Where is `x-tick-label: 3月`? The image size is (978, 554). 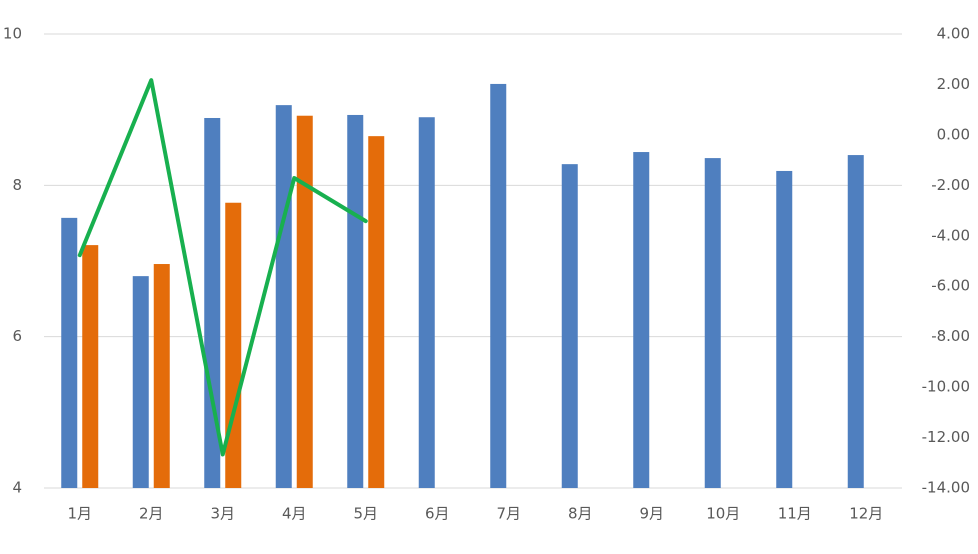 x-tick-label: 3月 is located at coordinates (222, 514).